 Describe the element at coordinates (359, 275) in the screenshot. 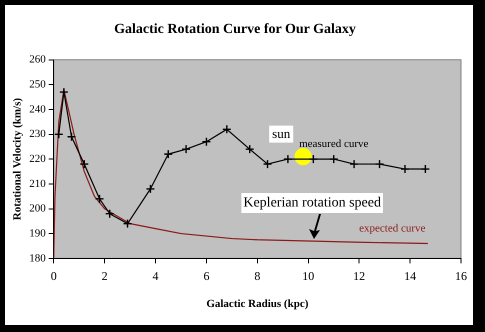

I see `x-tick-label: 12` at that location.